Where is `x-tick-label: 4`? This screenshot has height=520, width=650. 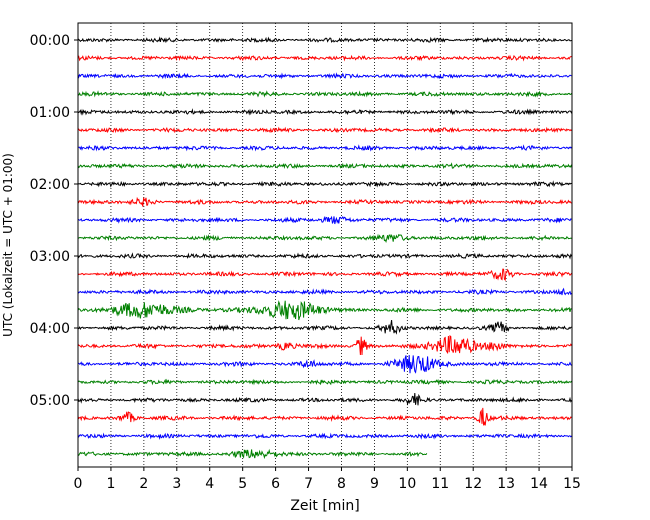
x-tick-label: 4 is located at coordinates (209, 484).